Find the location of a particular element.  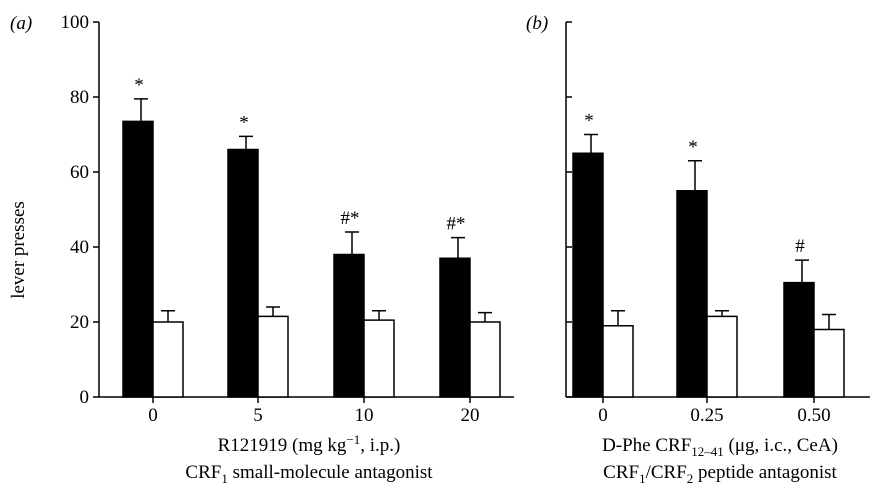

panel-a-y-tick-label: 100 is located at coordinates (75, 22).